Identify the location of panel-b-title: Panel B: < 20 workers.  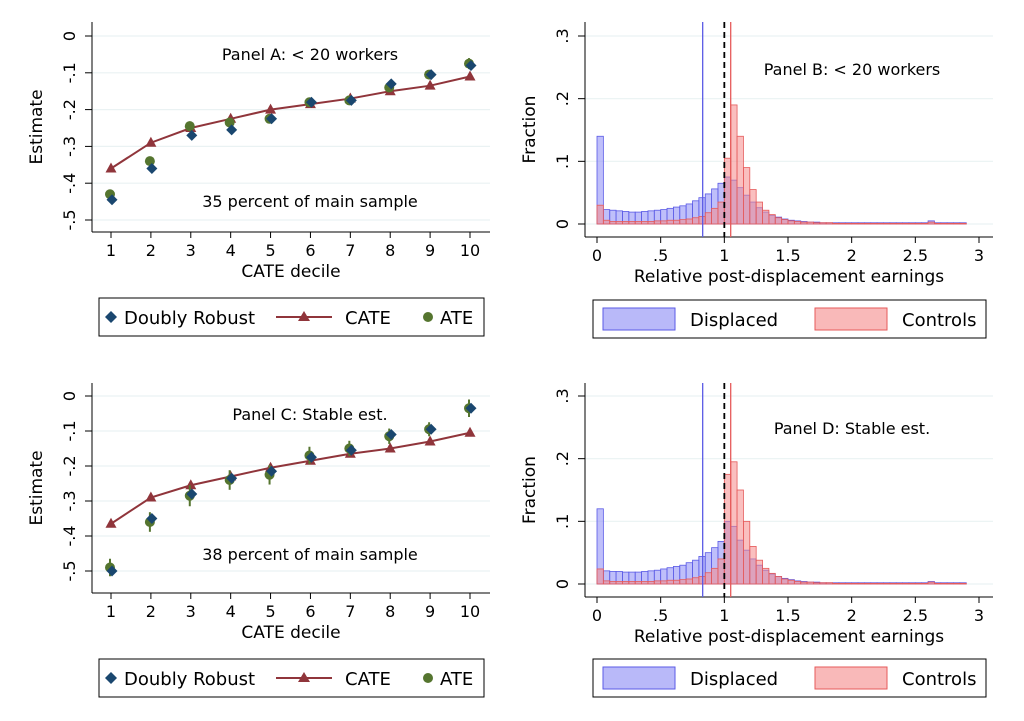
(852, 69).